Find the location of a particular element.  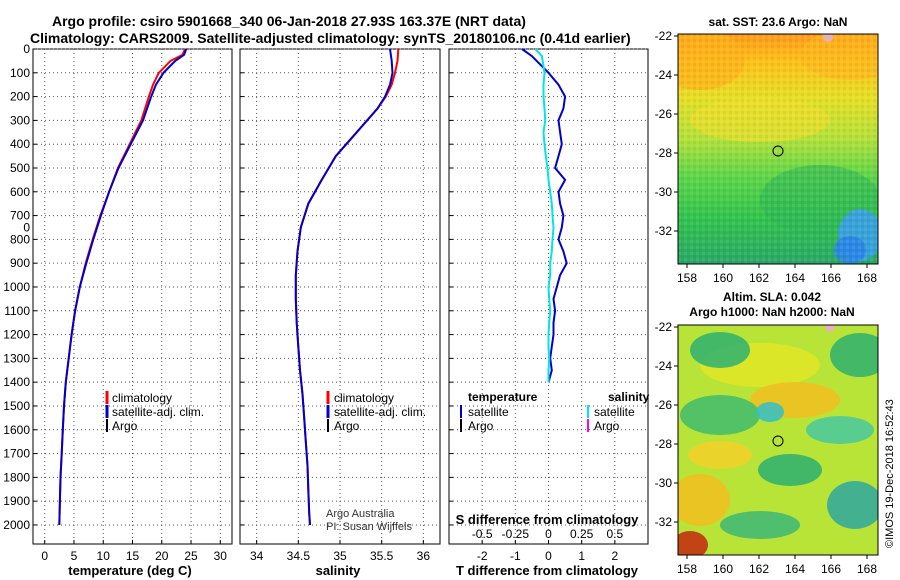

x-tick-label: 34 is located at coordinates (257, 556).